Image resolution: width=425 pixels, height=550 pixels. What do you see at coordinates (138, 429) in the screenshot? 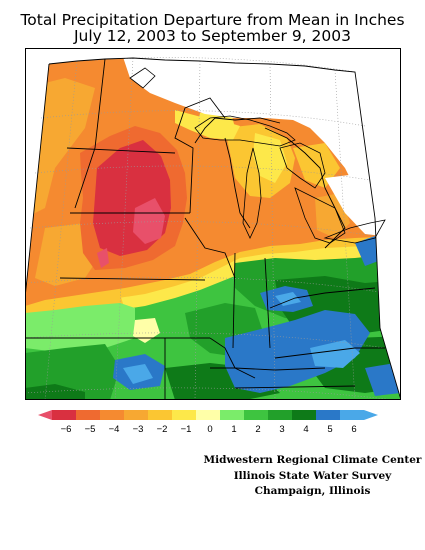
I see `legend-label: −3` at bounding box center [138, 429].